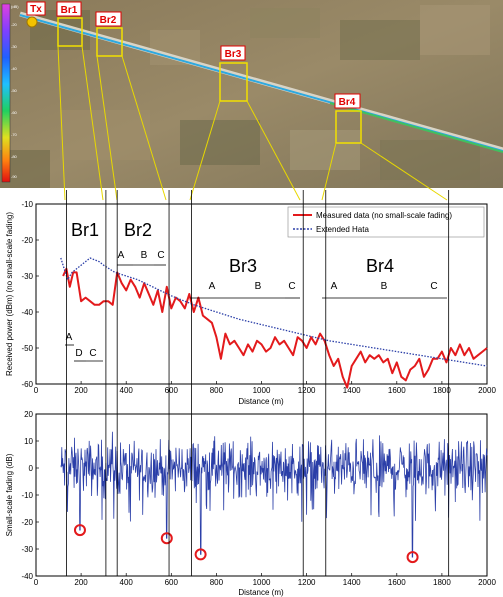 This screenshot has height=597, width=503. I want to click on colour-scale-tick: -30, so click(14, 46).